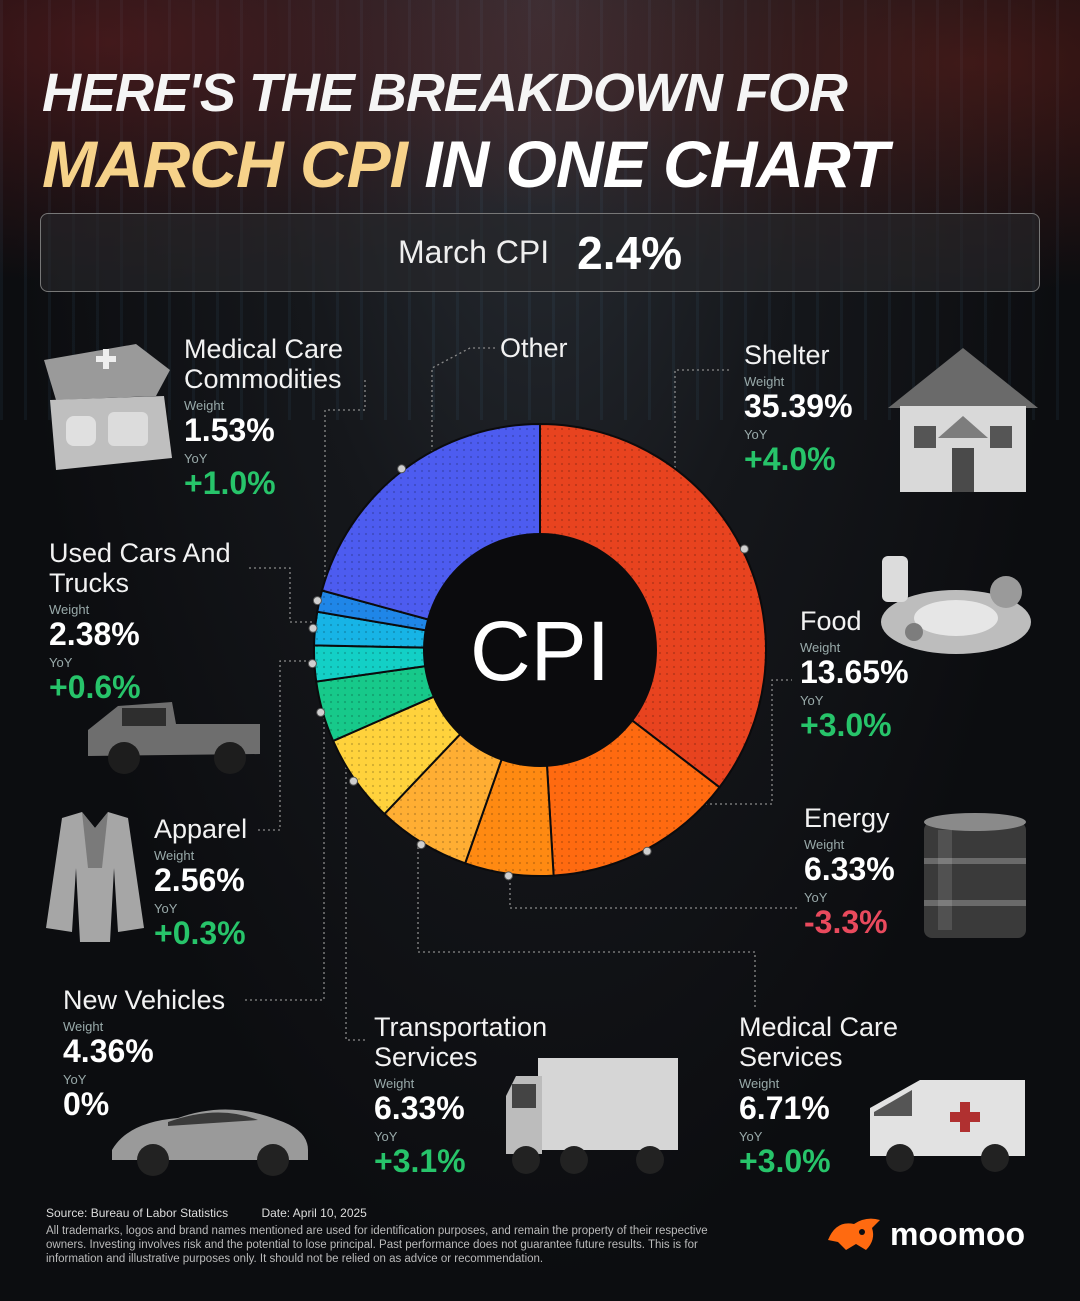 This screenshot has width=1080, height=1301. Describe the element at coordinates (854, 1234) in the screenshot. I see `moomoo-bull-icon` at that location.